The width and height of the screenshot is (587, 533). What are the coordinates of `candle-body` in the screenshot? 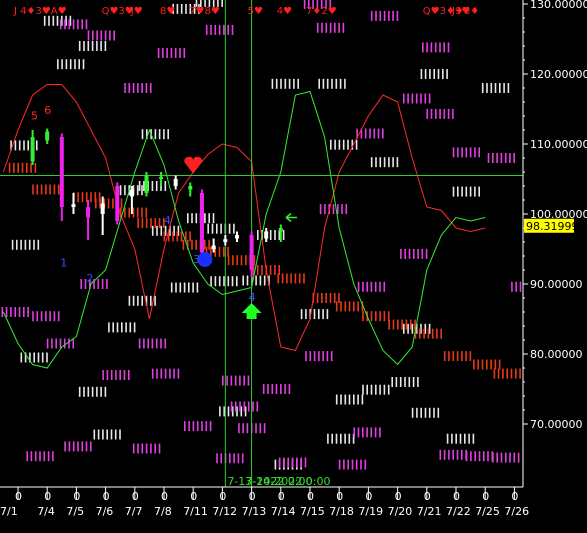 It's located at (88, 212).